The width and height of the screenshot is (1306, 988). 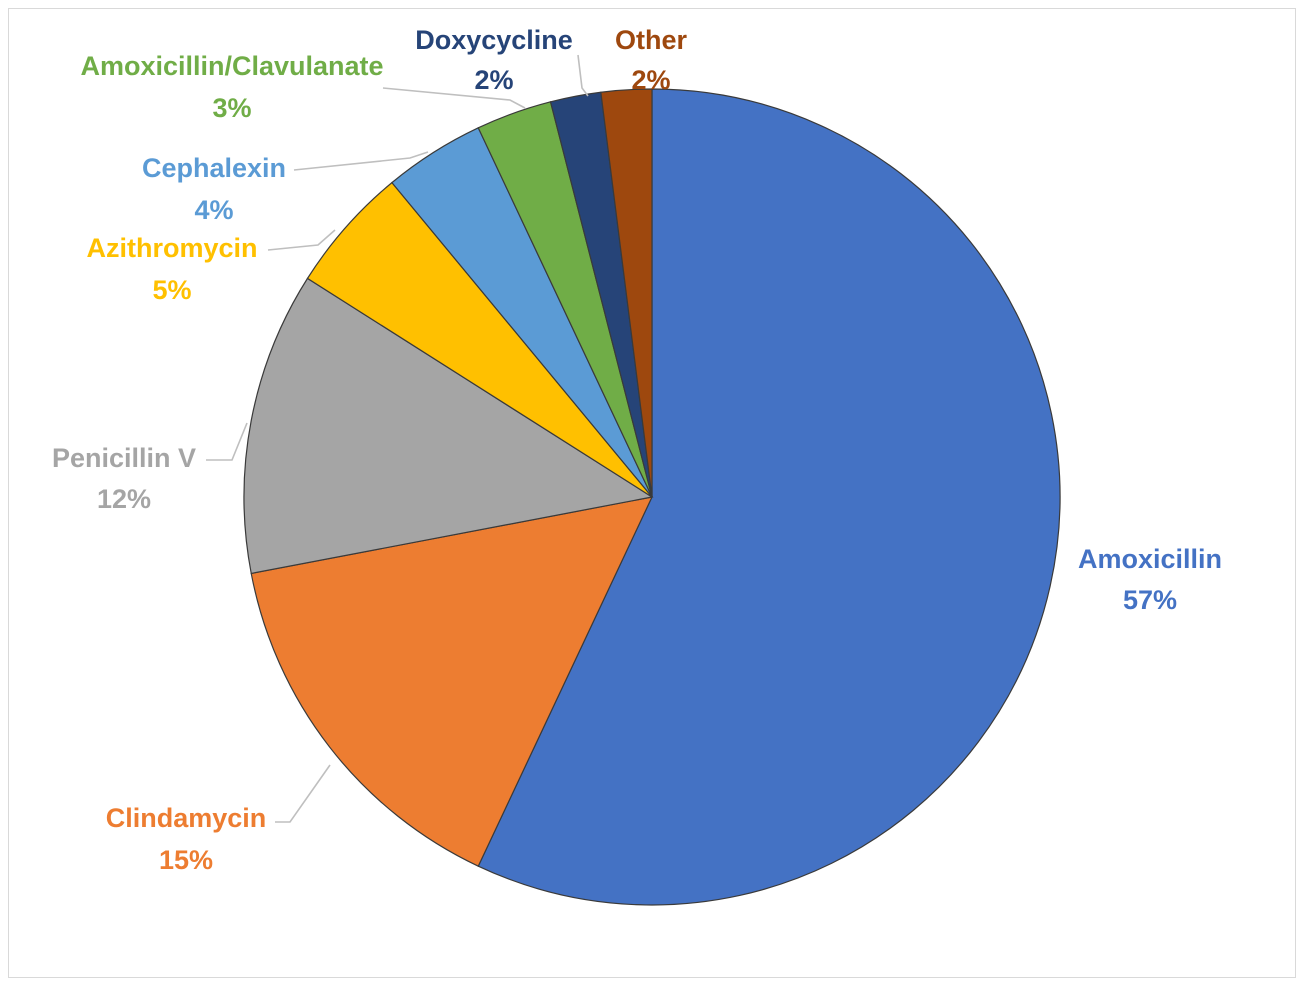 I want to click on leader-line-azithromycin, so click(x=301, y=240).